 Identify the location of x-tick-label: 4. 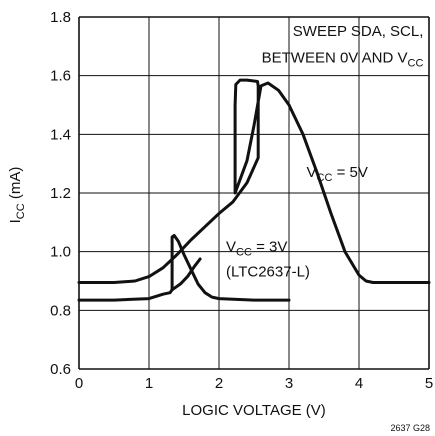
(359, 383).